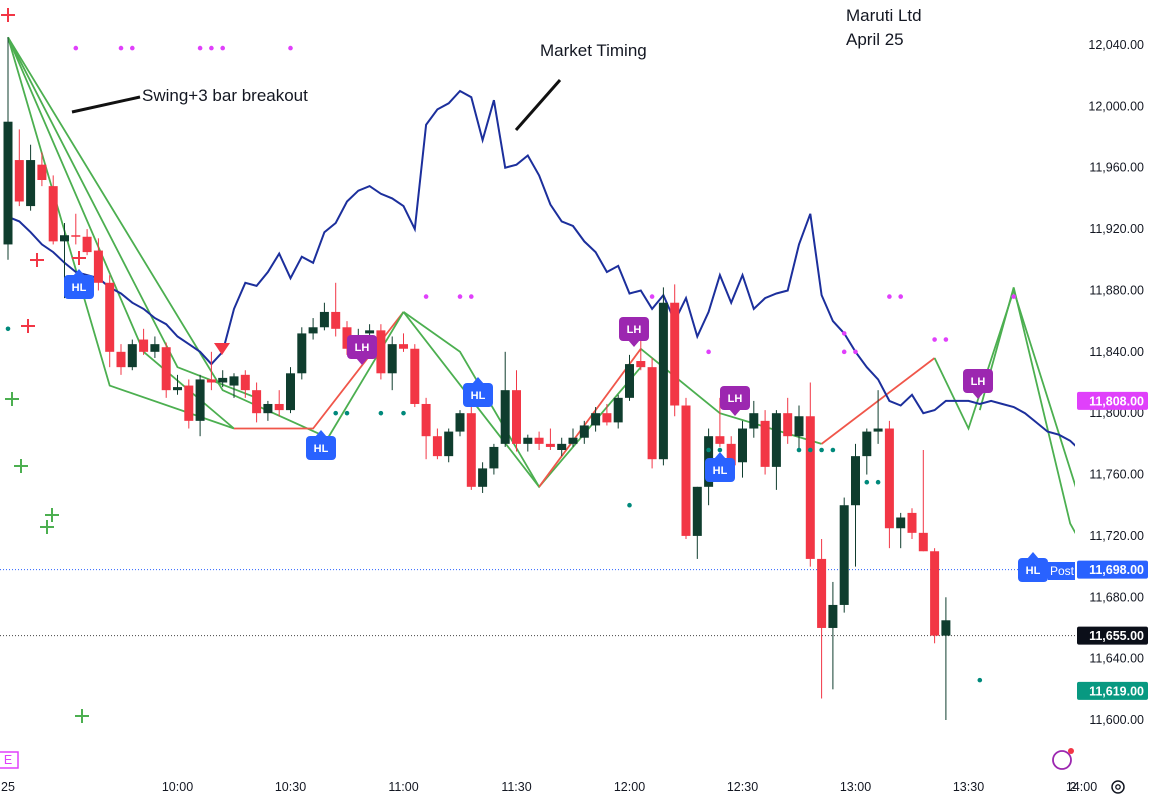 The image size is (1150, 800). I want to click on price-tick-label: 11,680.00, so click(1116, 597).